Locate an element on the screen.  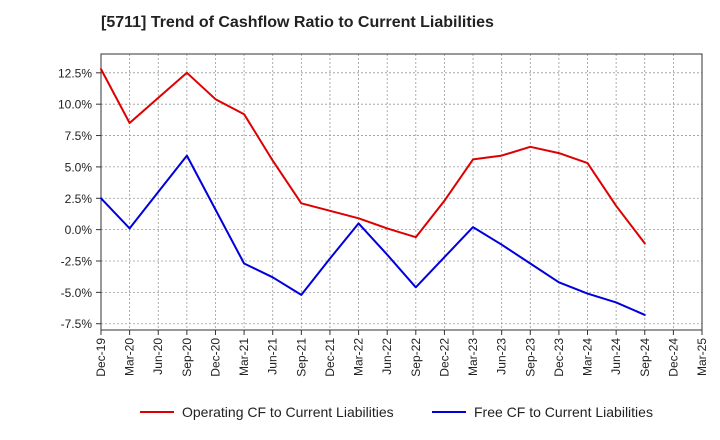
x-tick-label: Dec-20 is located at coordinates (215, 357).